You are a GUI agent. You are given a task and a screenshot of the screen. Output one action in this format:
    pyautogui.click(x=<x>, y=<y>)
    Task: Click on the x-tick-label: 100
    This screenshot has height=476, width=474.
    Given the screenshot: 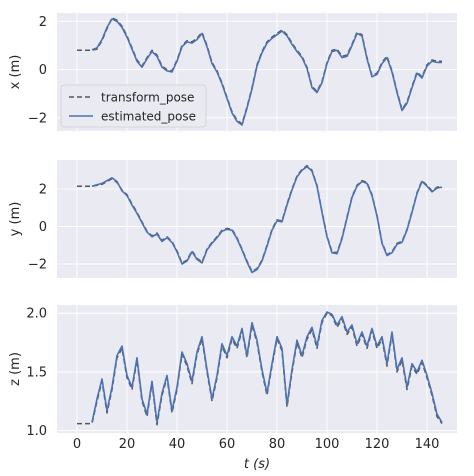 What is the action you would take?
    pyautogui.click(x=327, y=444)
    